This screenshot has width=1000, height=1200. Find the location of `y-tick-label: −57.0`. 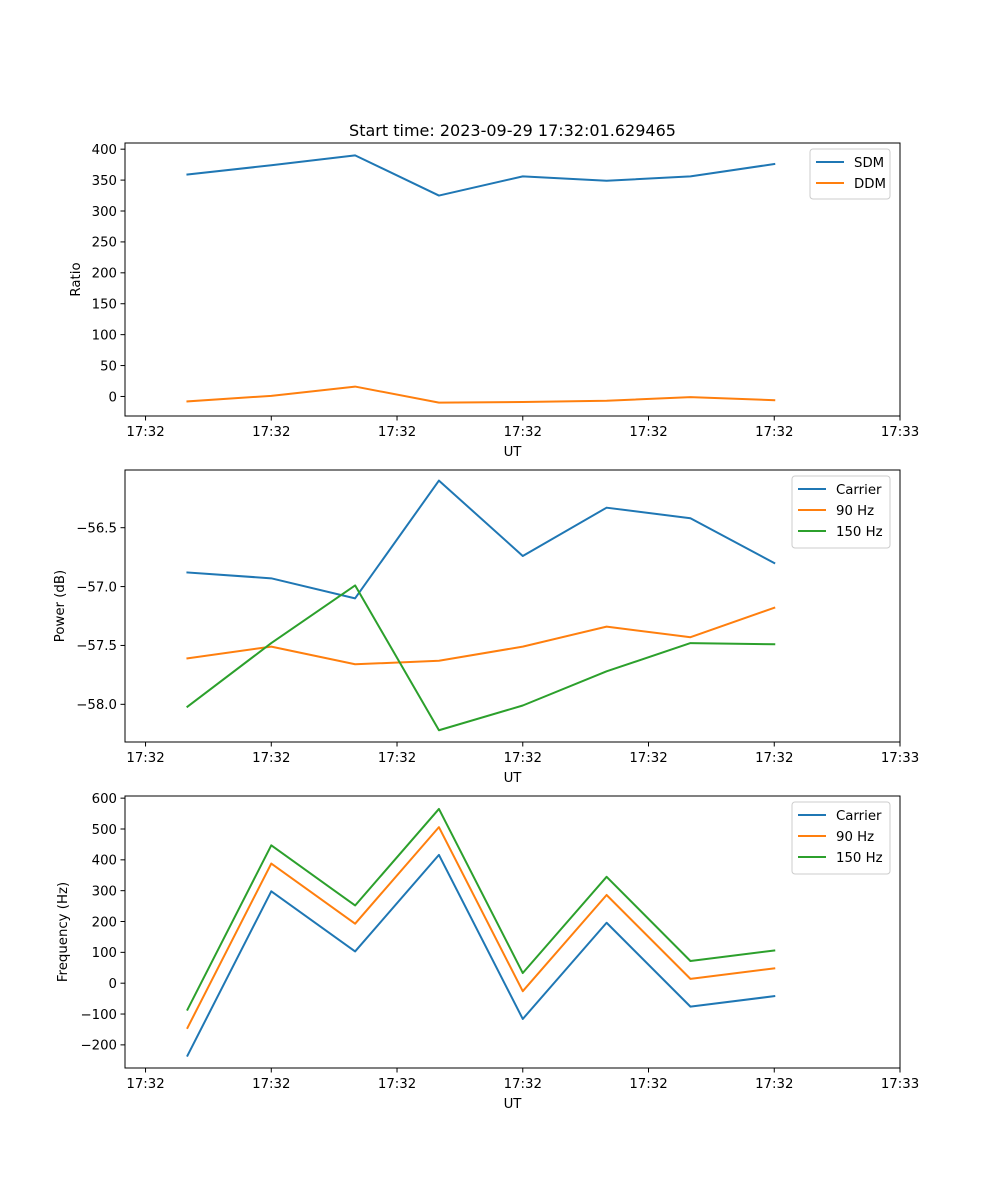

y-tick-label: −57.0 is located at coordinates (96, 587).